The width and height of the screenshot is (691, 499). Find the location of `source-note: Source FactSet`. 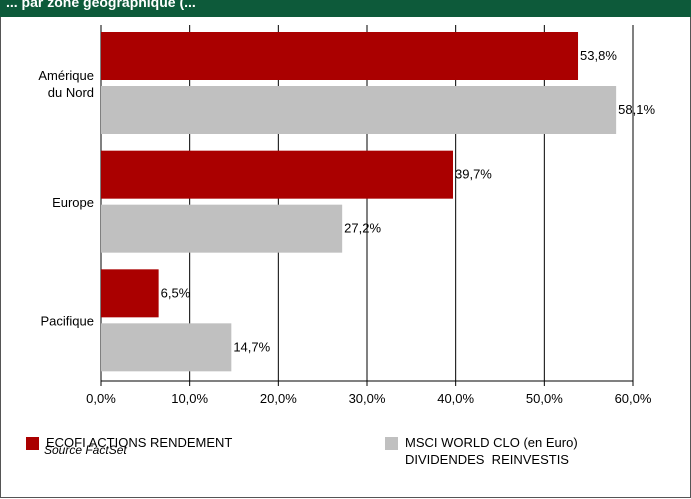

source-note: Source FactSet is located at coordinates (85, 450).